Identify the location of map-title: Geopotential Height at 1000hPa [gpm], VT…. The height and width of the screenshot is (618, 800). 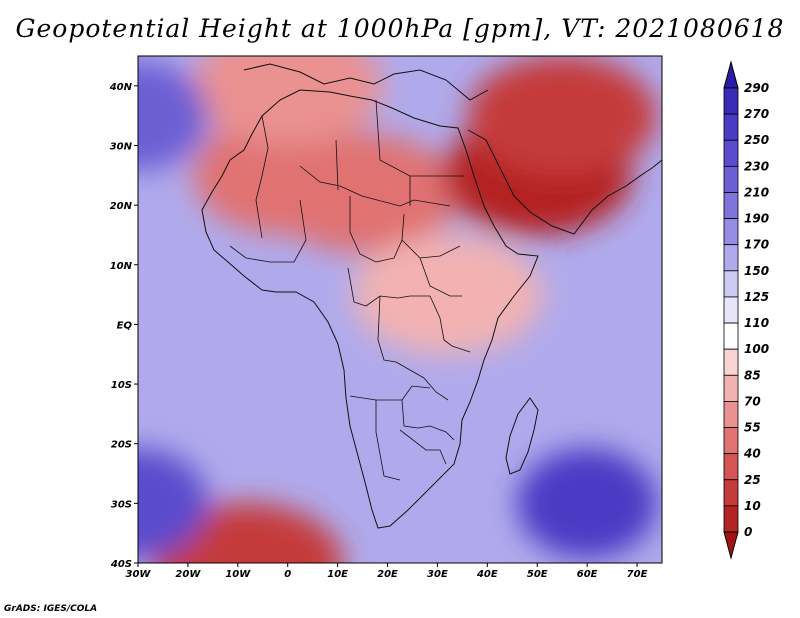
(400, 28).